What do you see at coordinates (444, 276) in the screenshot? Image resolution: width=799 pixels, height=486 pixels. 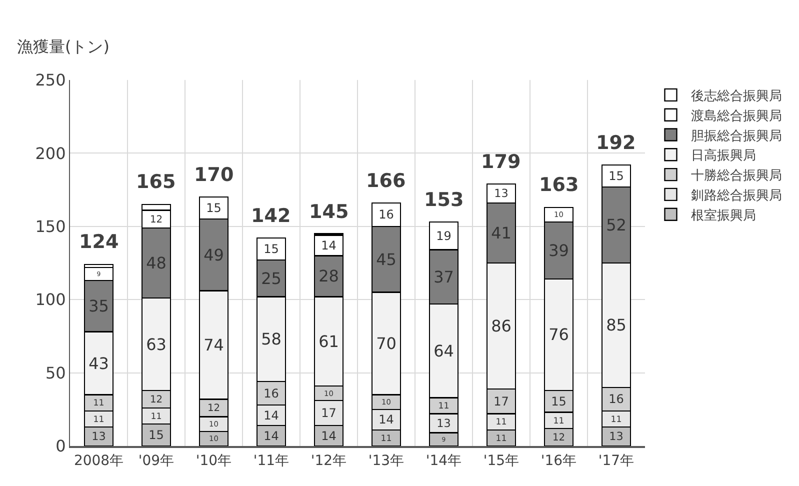 I see `data-label: 37` at bounding box center [444, 276].